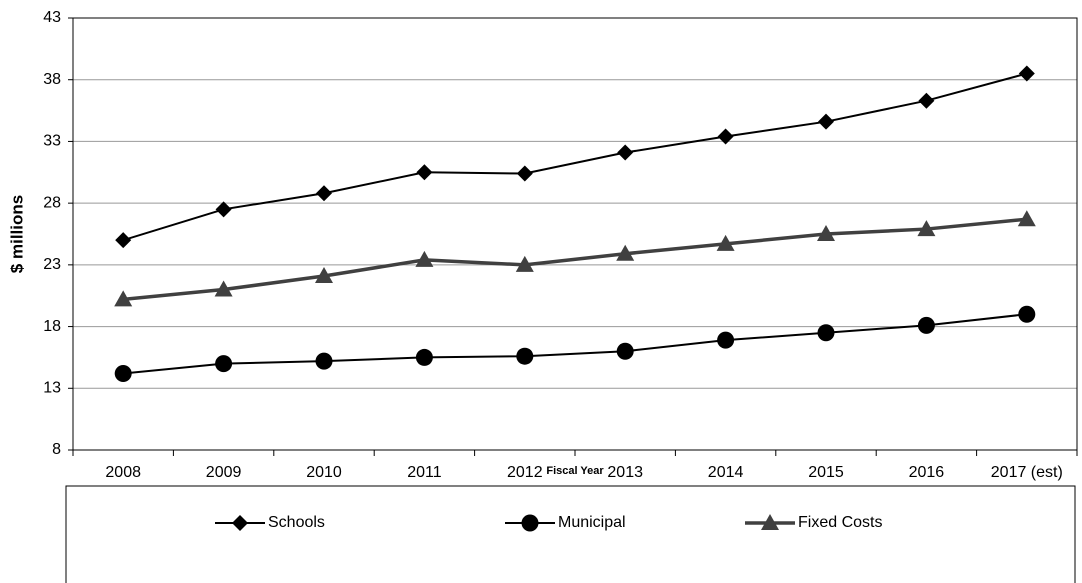 This screenshot has width=1082, height=583. What do you see at coordinates (52, 202) in the screenshot?
I see `y-tick-label: 28` at bounding box center [52, 202].